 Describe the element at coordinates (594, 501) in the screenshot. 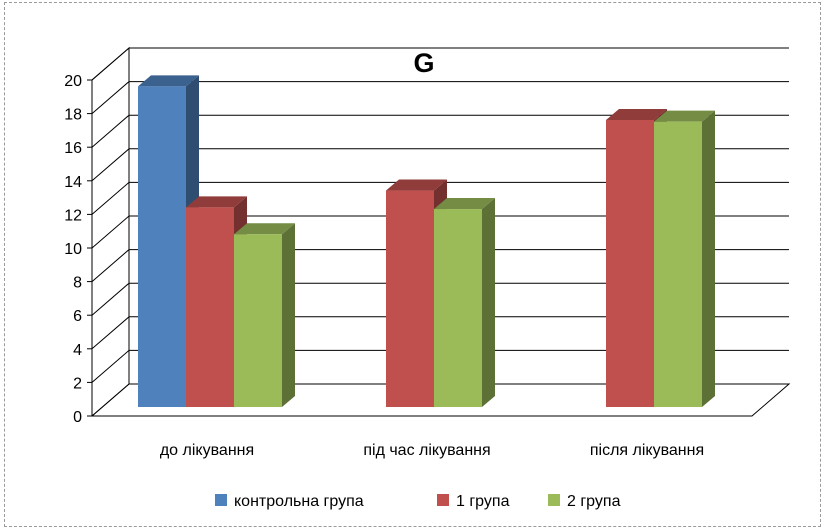

I see `legend-label: 2 група` at that location.